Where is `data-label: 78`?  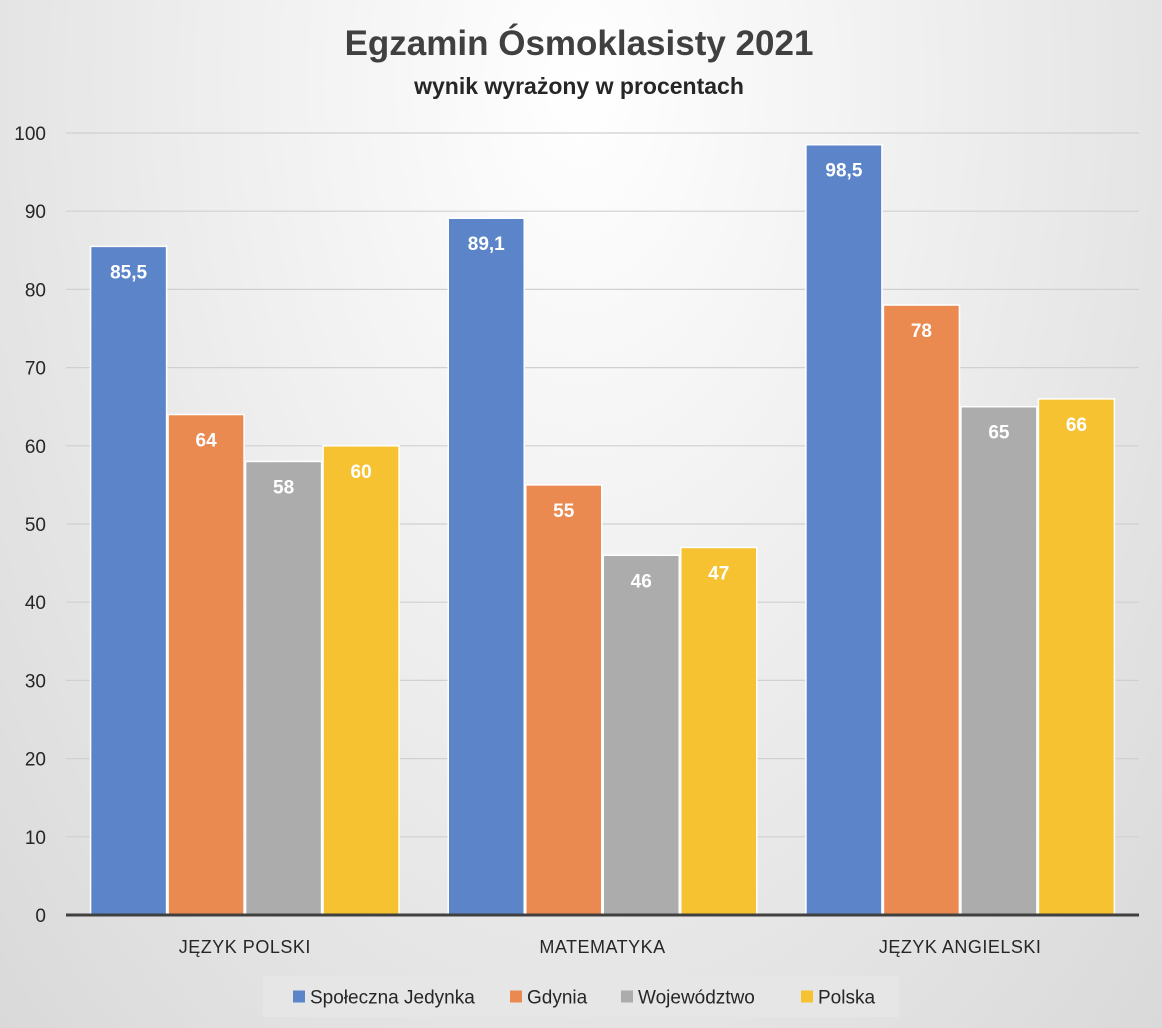
data-label: 78 is located at coordinates (921, 331).